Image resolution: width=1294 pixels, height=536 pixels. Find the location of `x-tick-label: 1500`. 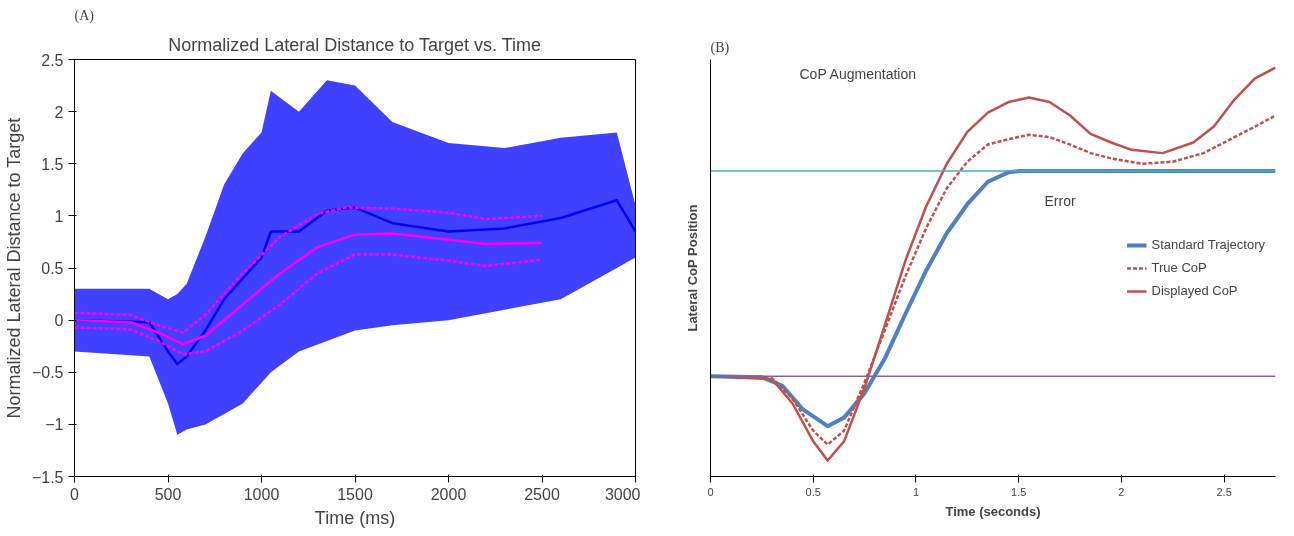

x-tick-label: 1500 is located at coordinates (355, 494).